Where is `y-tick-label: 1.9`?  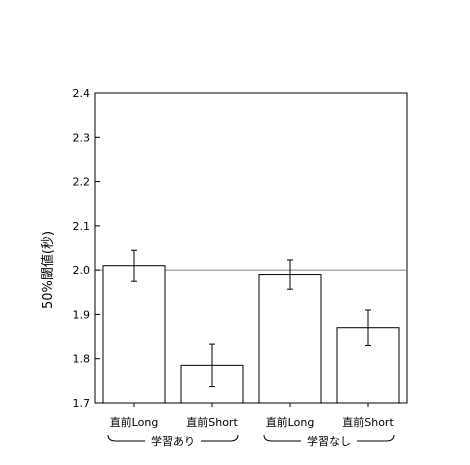 y-tick-label: 1.9 is located at coordinates (82, 314).